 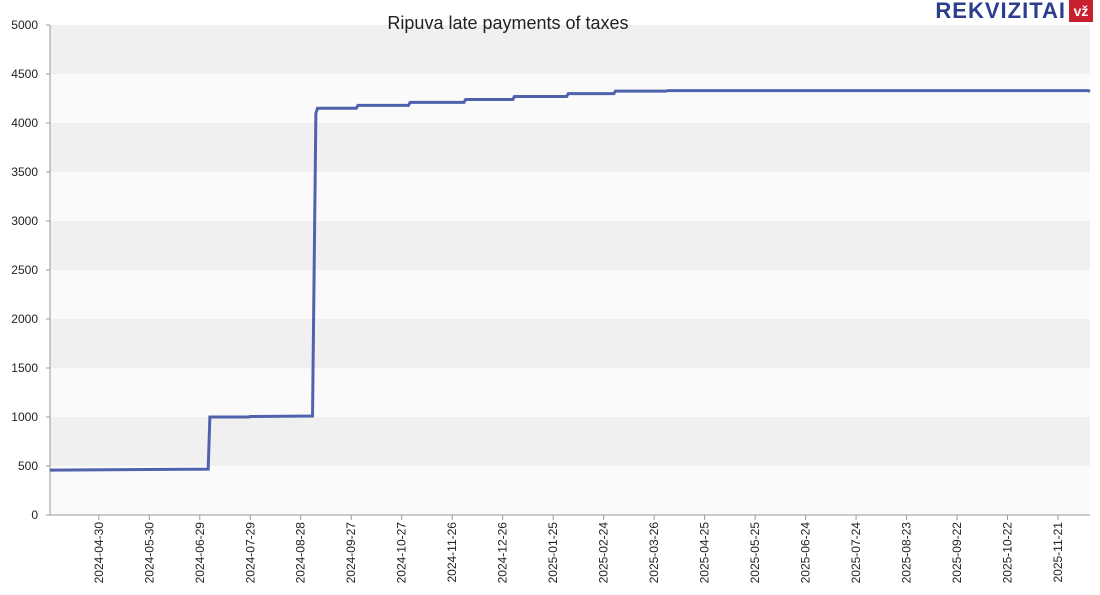 I want to click on chart-title: Ripuva late payments of taxes, so click(x=507, y=23).